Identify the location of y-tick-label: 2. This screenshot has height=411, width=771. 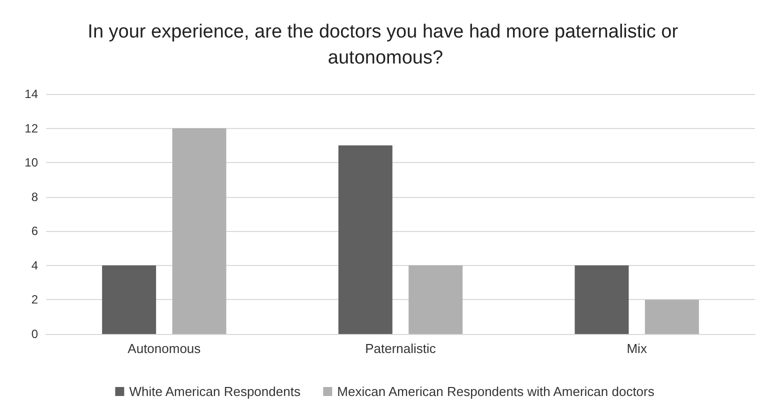
(34, 299).